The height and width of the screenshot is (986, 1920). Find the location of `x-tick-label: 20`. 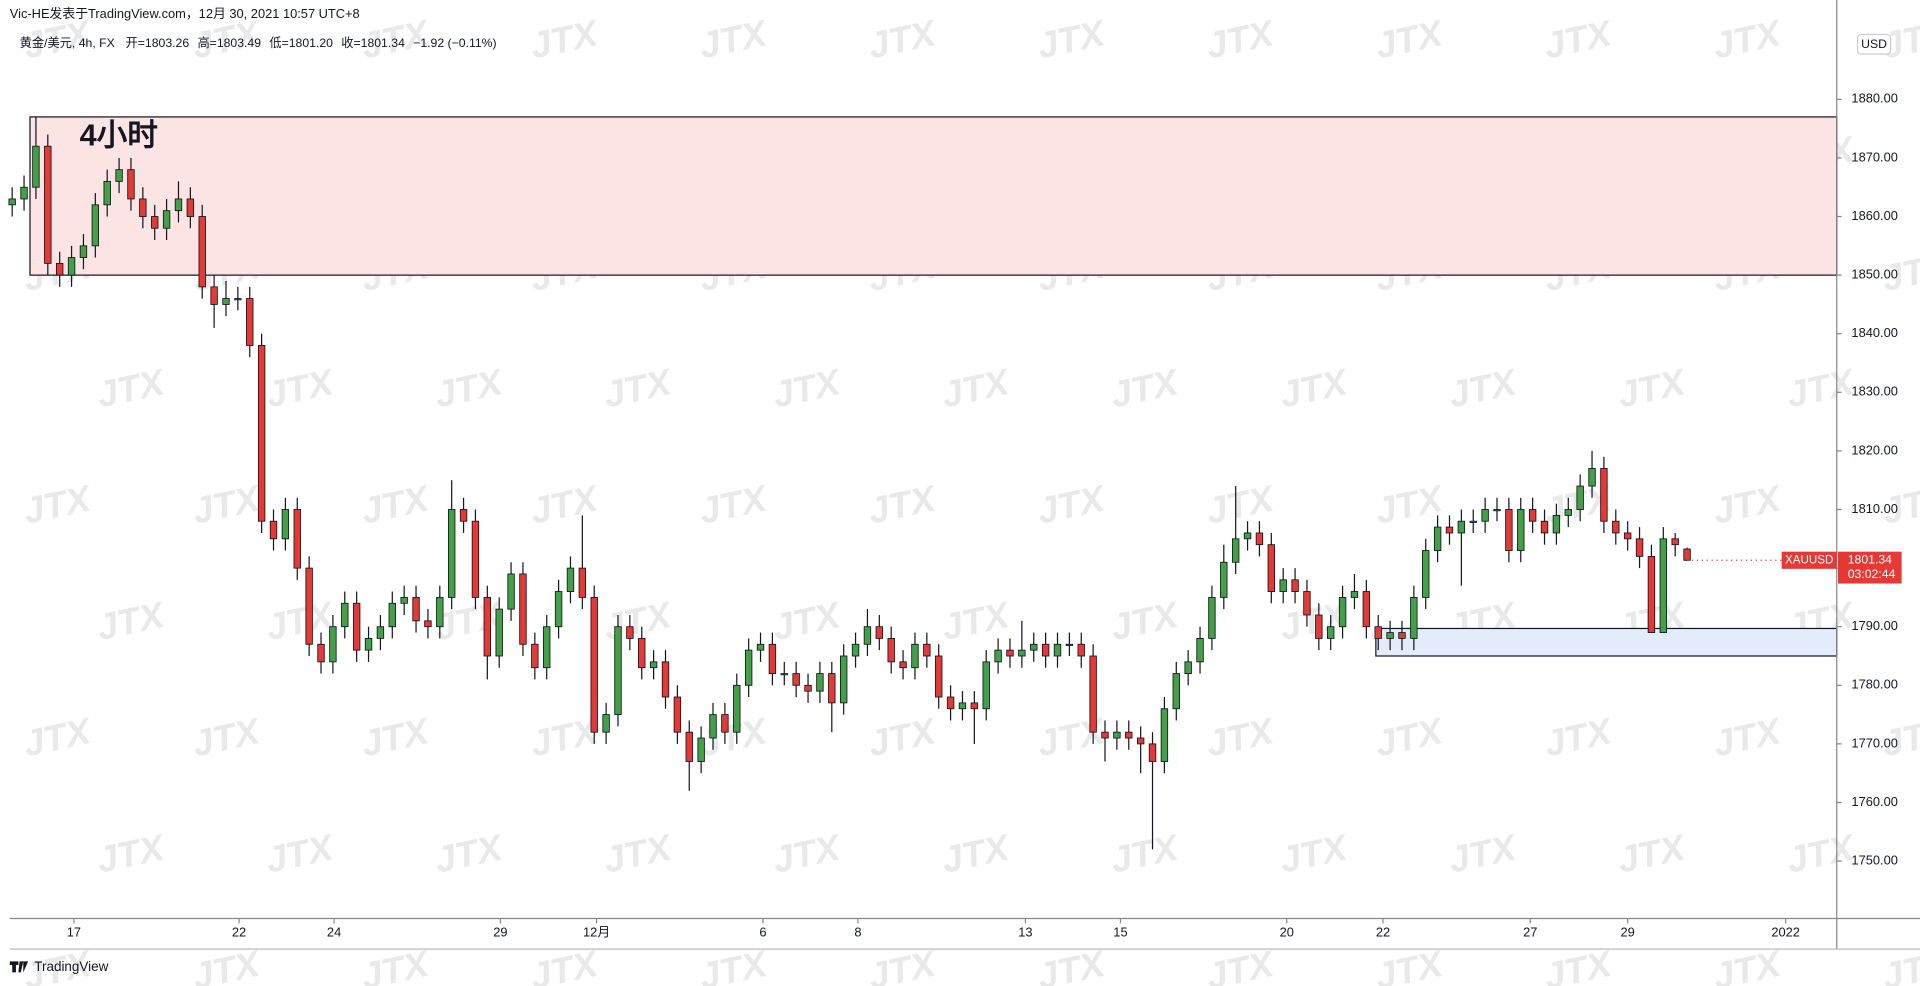

x-tick-label: 20 is located at coordinates (1287, 932).